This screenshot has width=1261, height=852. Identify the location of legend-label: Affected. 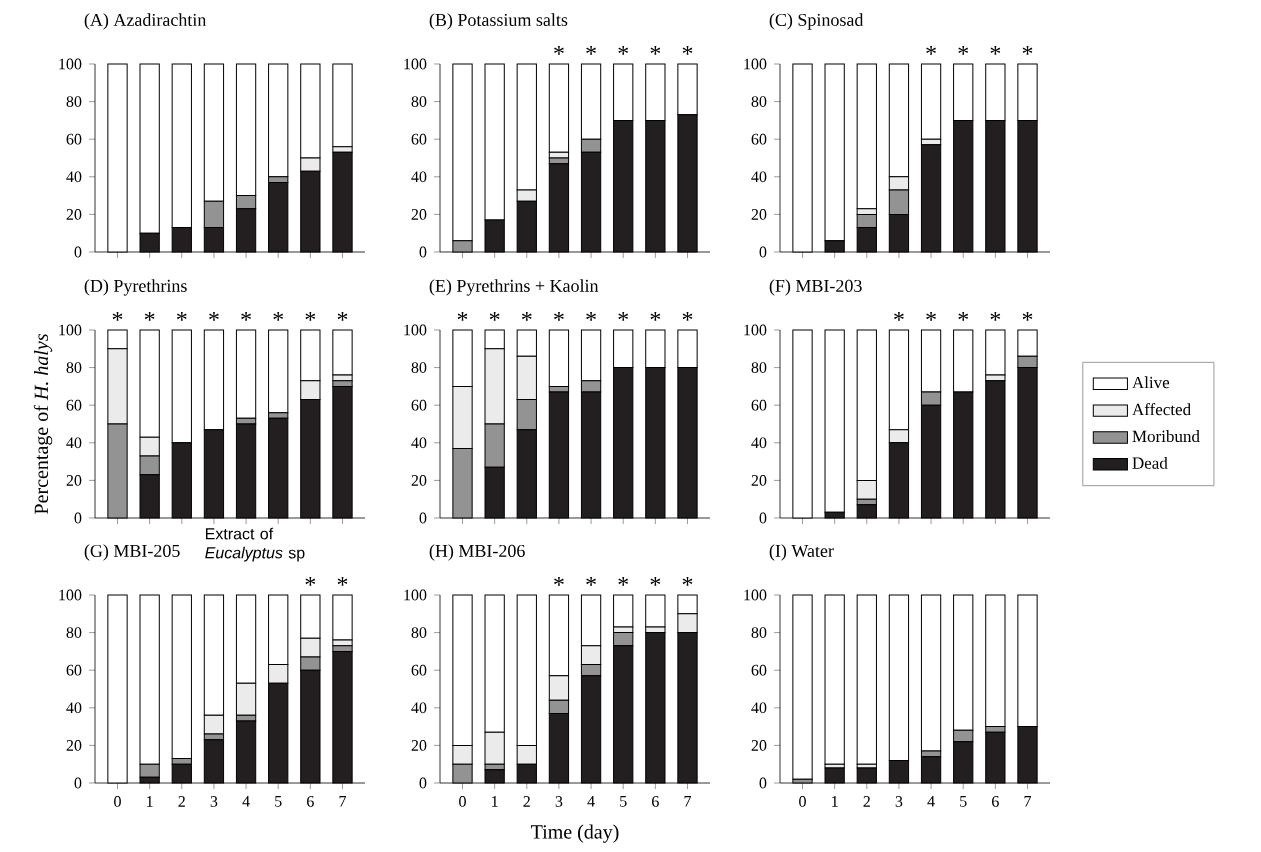
(1161, 409).